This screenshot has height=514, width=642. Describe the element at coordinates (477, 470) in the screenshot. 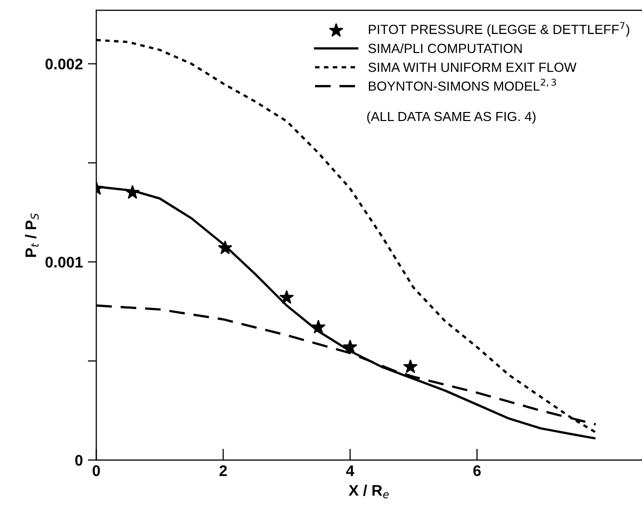

I see `x-tick-label: 6` at that location.